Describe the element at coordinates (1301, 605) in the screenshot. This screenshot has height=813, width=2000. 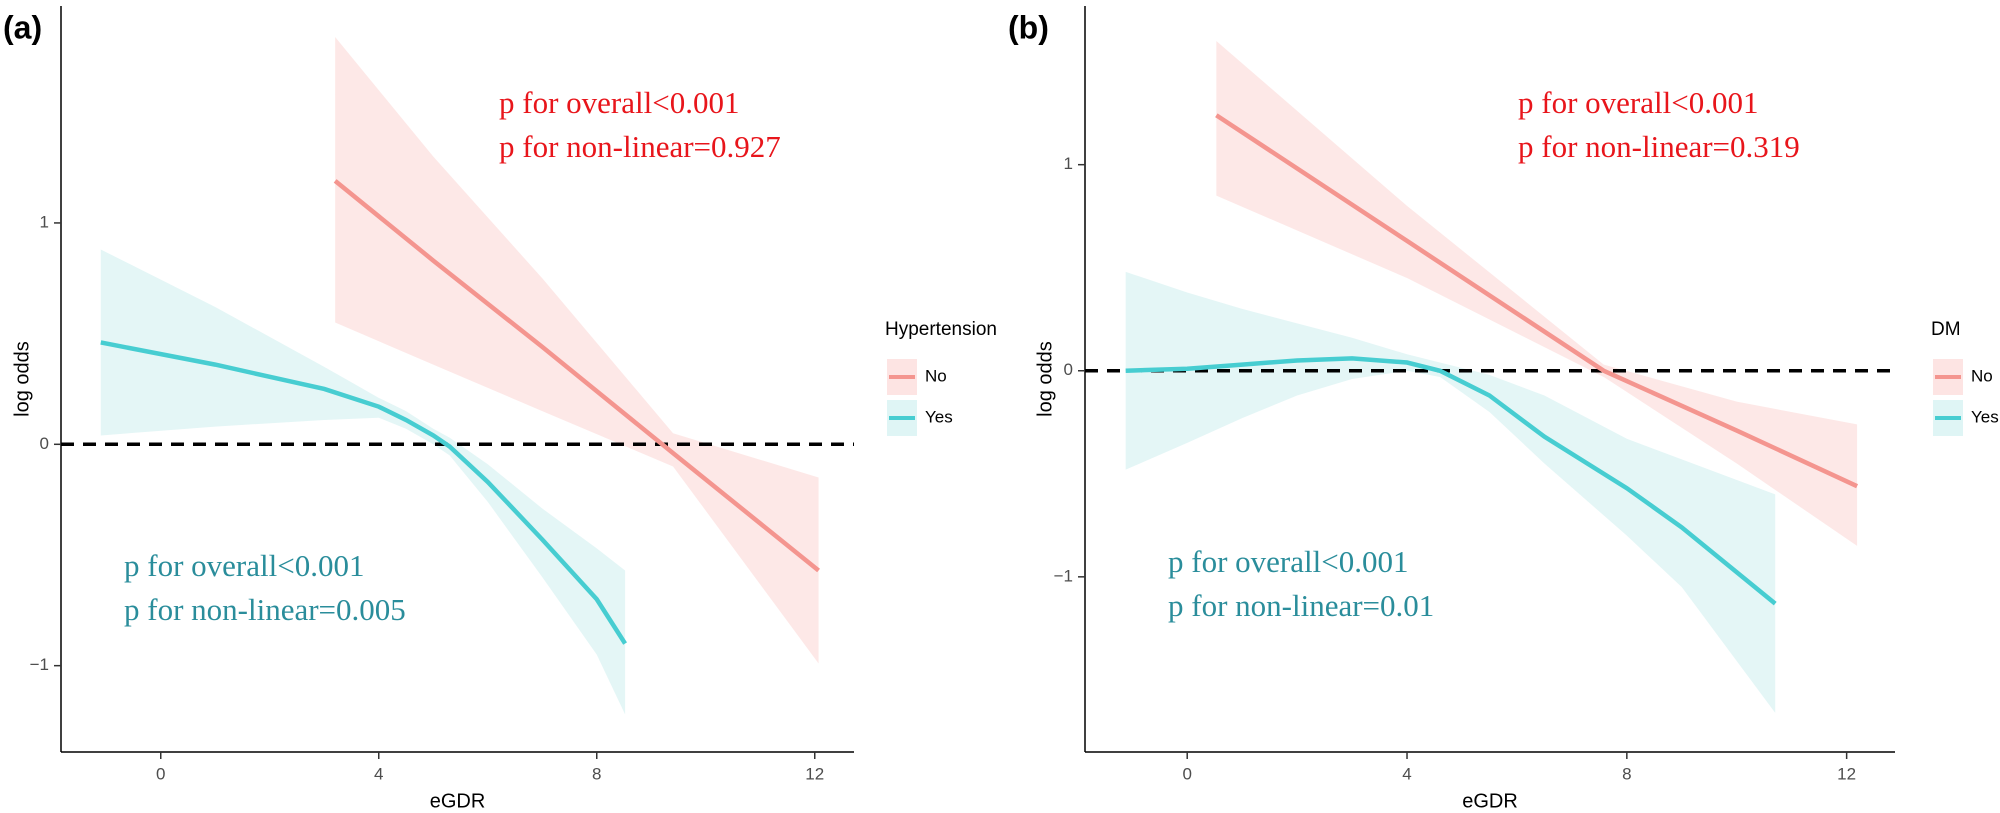
I see `annotation: p for non-linear=0.01` at that location.